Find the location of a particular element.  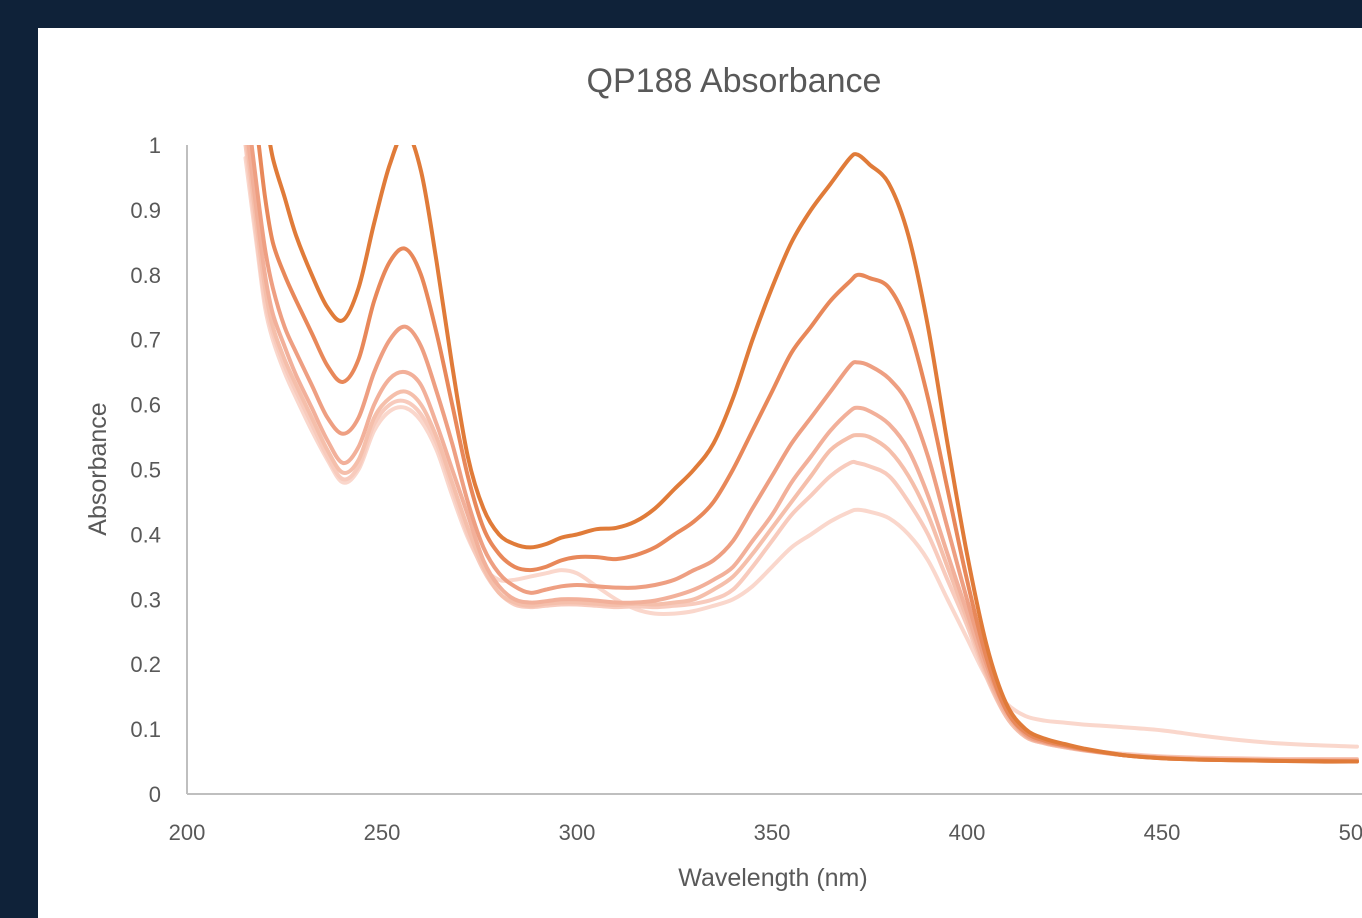

y-tick-label: 0 is located at coordinates (155, 794).